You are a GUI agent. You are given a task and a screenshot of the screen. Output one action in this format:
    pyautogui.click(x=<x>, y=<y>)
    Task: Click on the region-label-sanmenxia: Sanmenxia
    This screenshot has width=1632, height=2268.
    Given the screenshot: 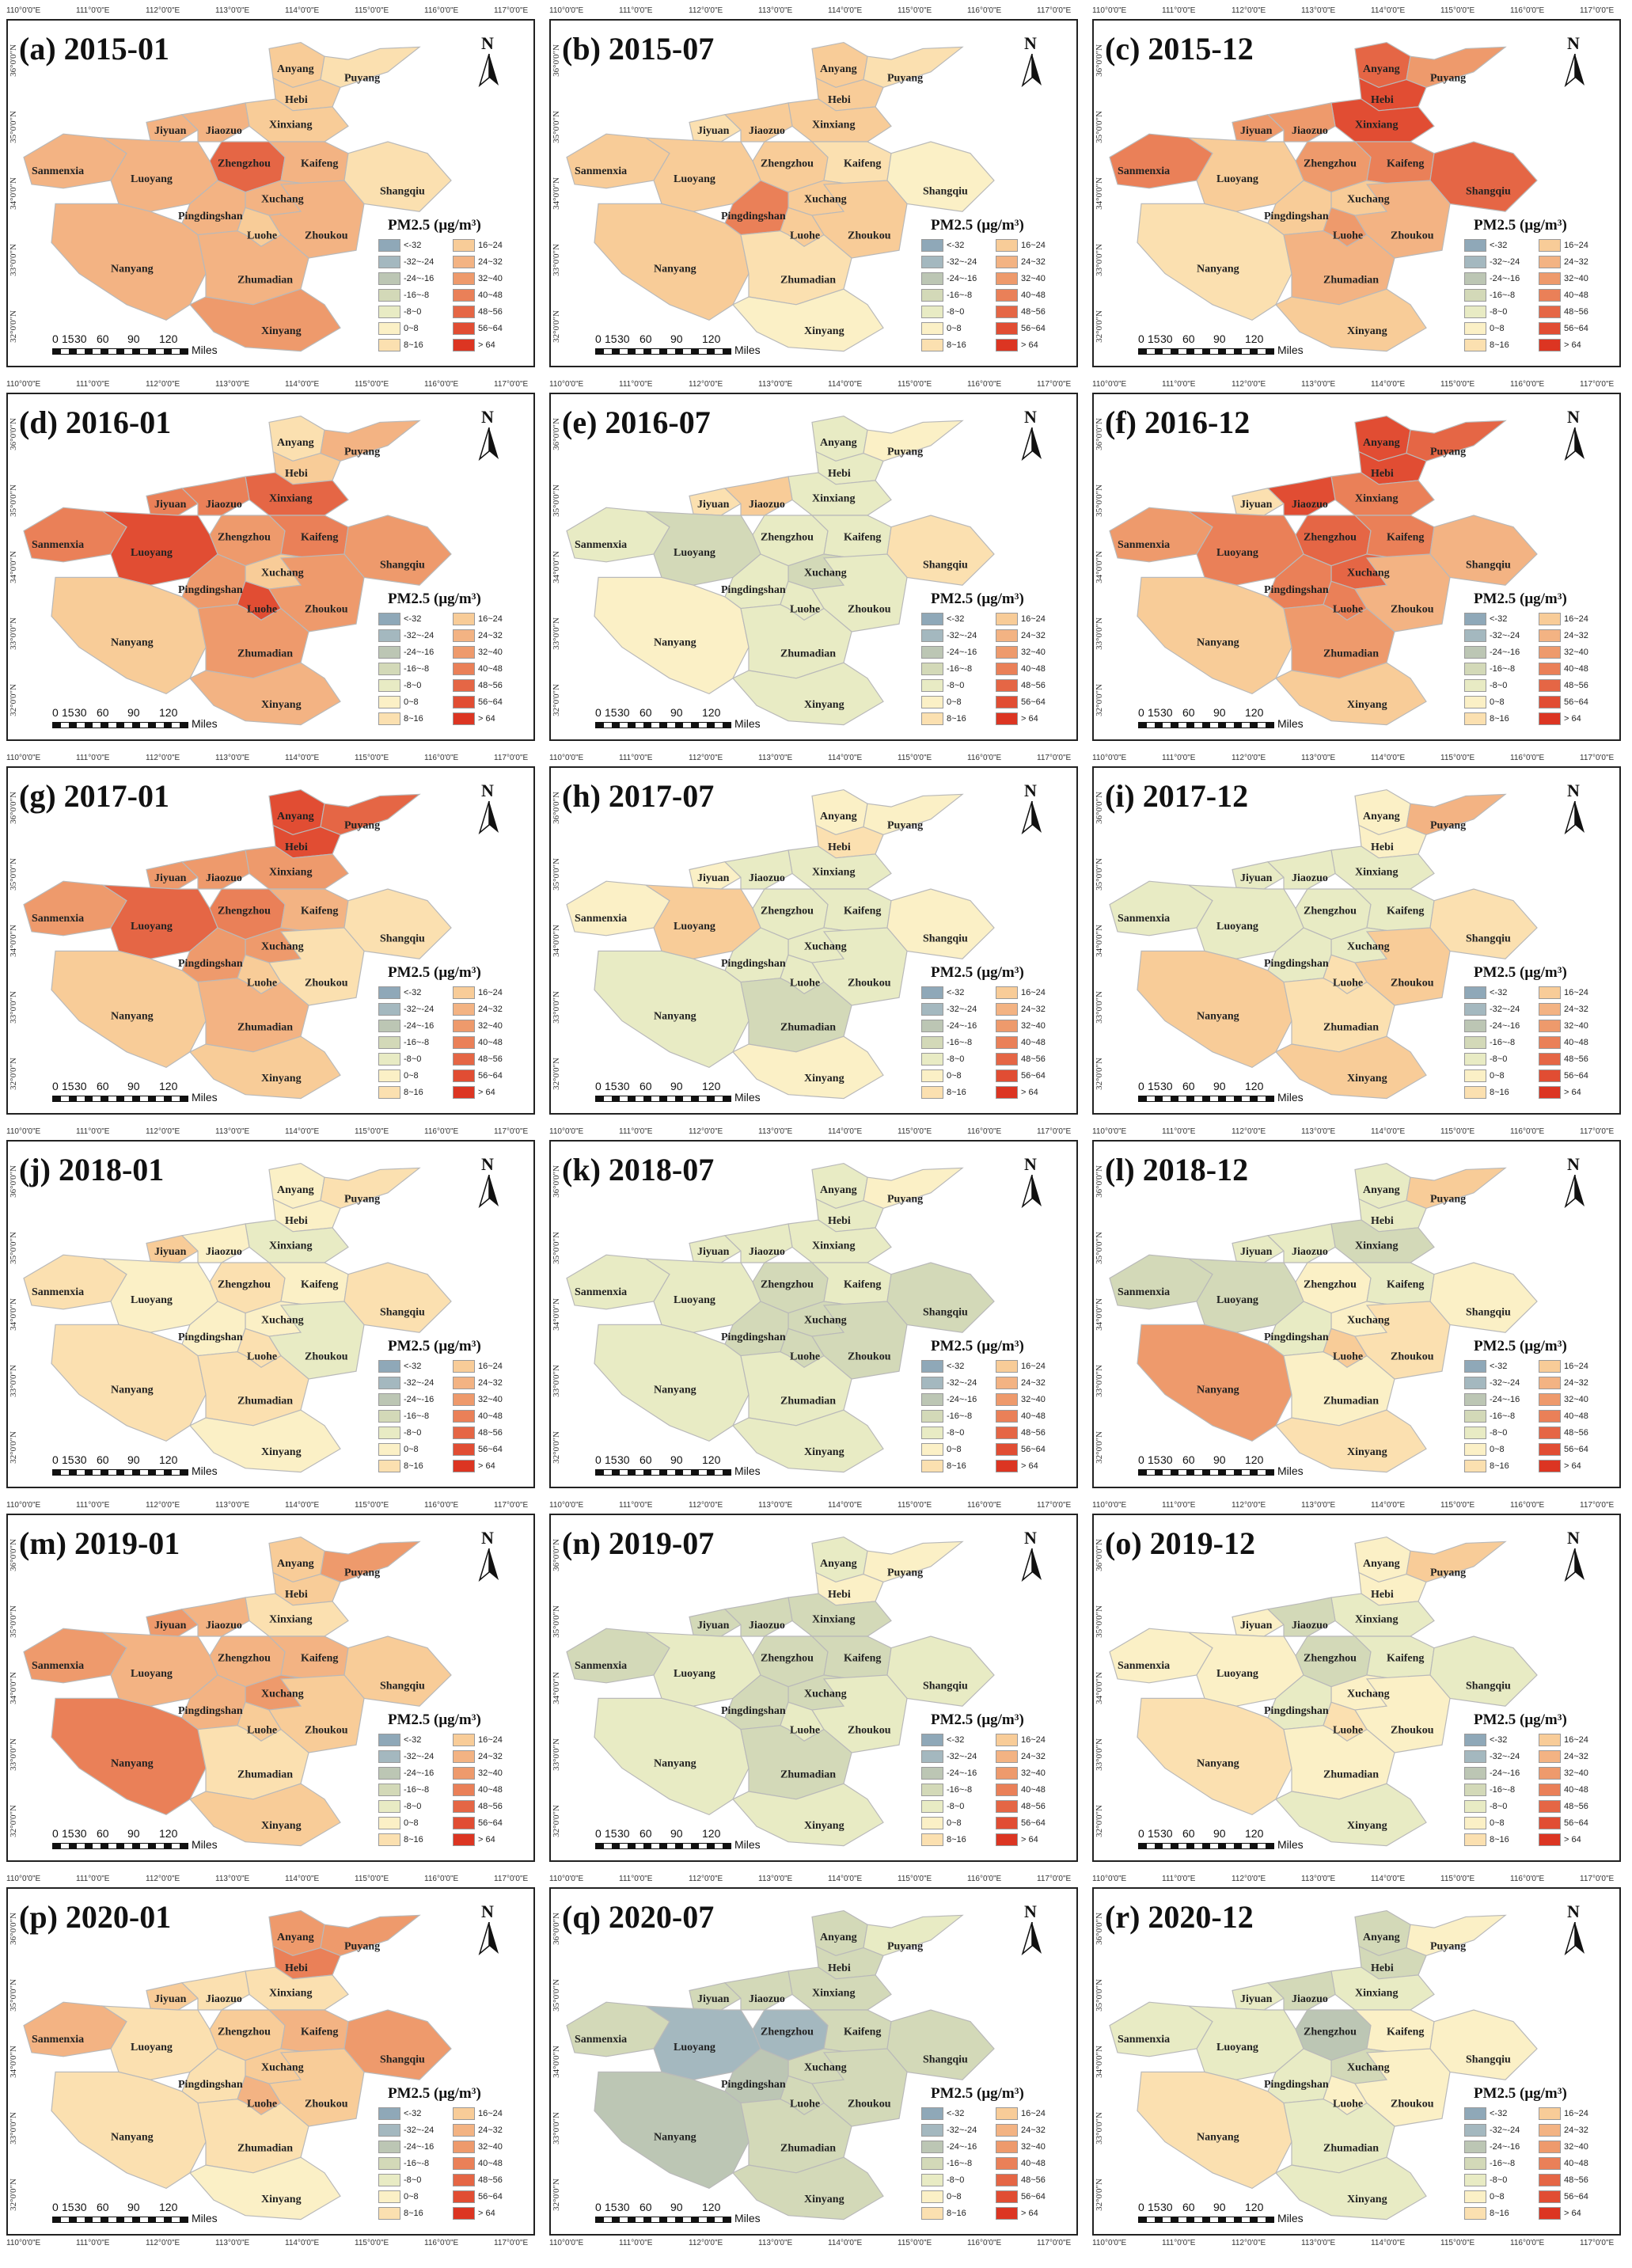 What is the action you would take?
    pyautogui.click(x=1144, y=2039)
    